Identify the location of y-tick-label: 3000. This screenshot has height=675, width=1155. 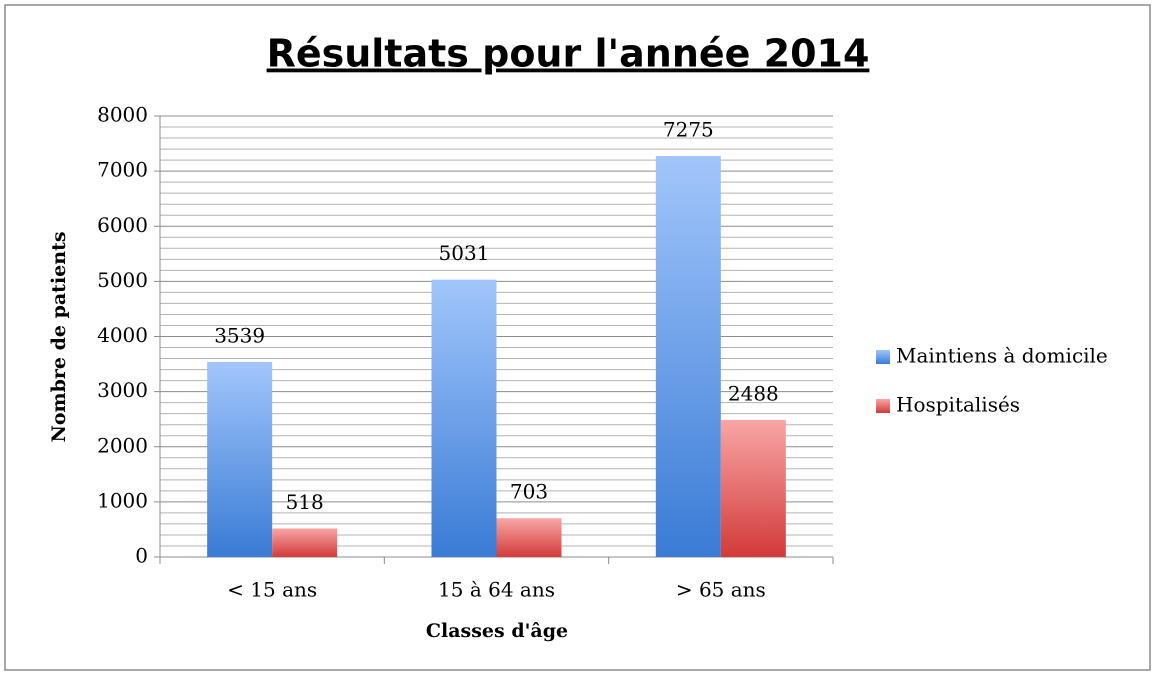
(122, 390).